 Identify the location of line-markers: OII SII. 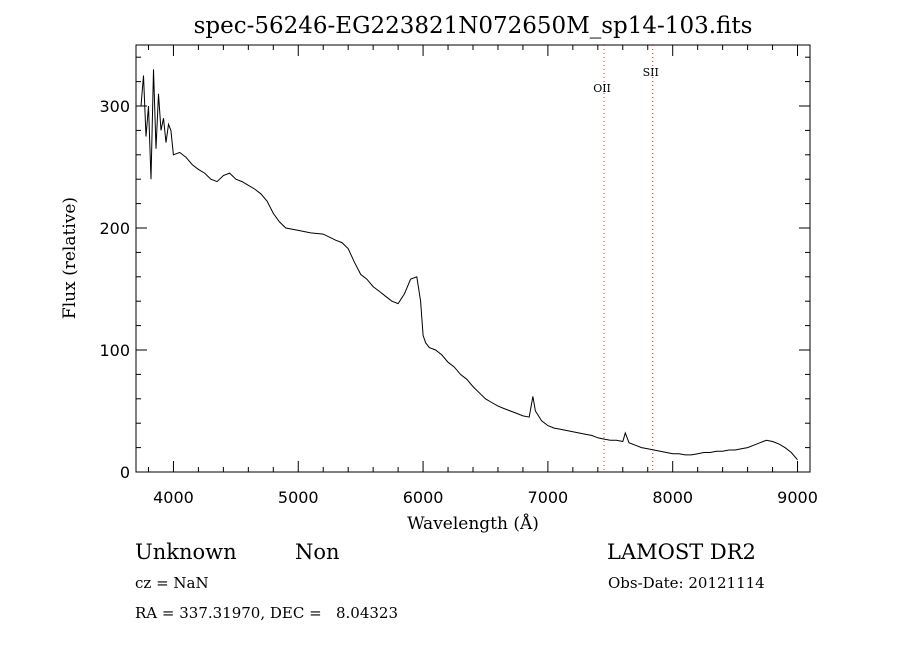
(626, 258).